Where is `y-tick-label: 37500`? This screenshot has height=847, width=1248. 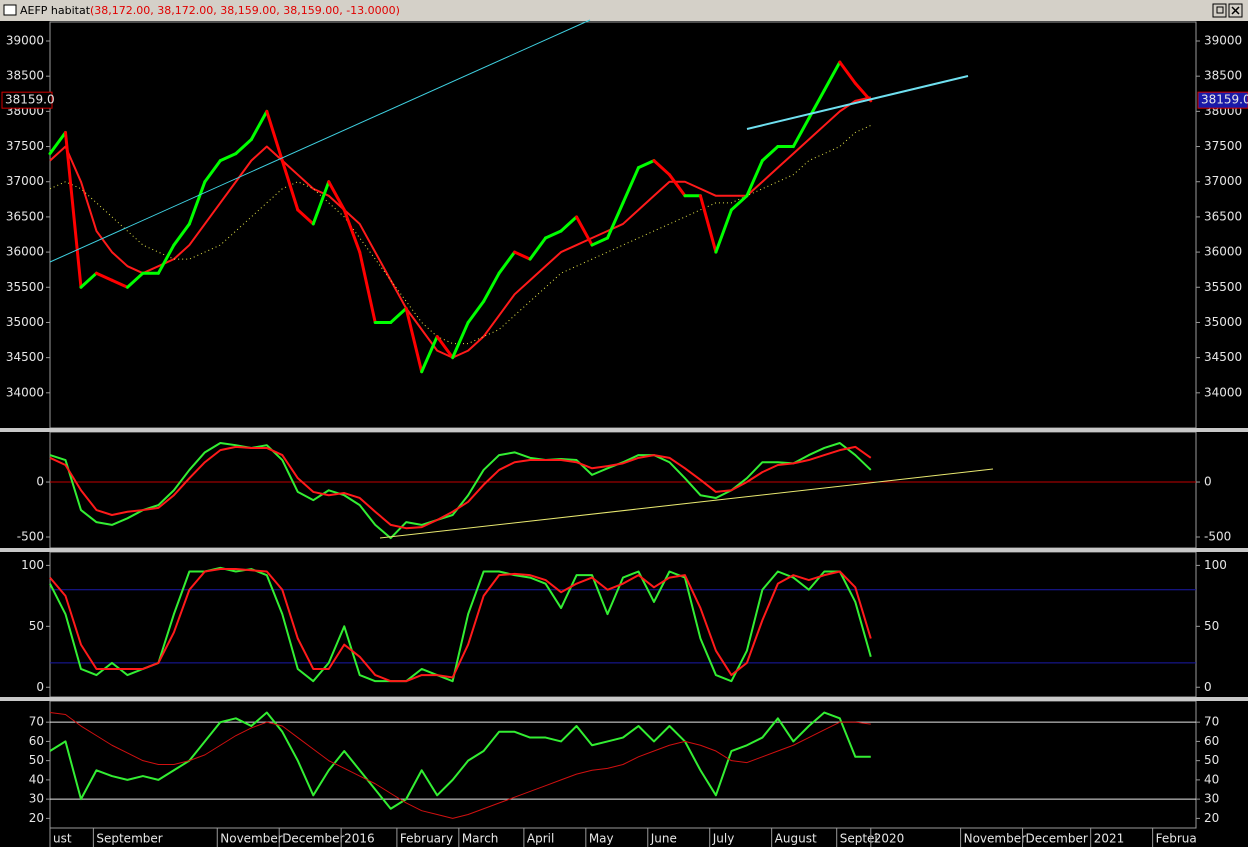 y-tick-label: 37500 is located at coordinates (1223, 146).